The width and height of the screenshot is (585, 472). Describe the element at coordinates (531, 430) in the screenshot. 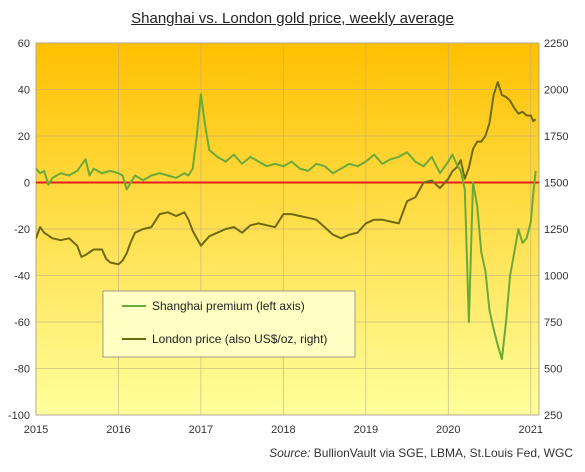

I see `x-tick-label: 2021` at that location.